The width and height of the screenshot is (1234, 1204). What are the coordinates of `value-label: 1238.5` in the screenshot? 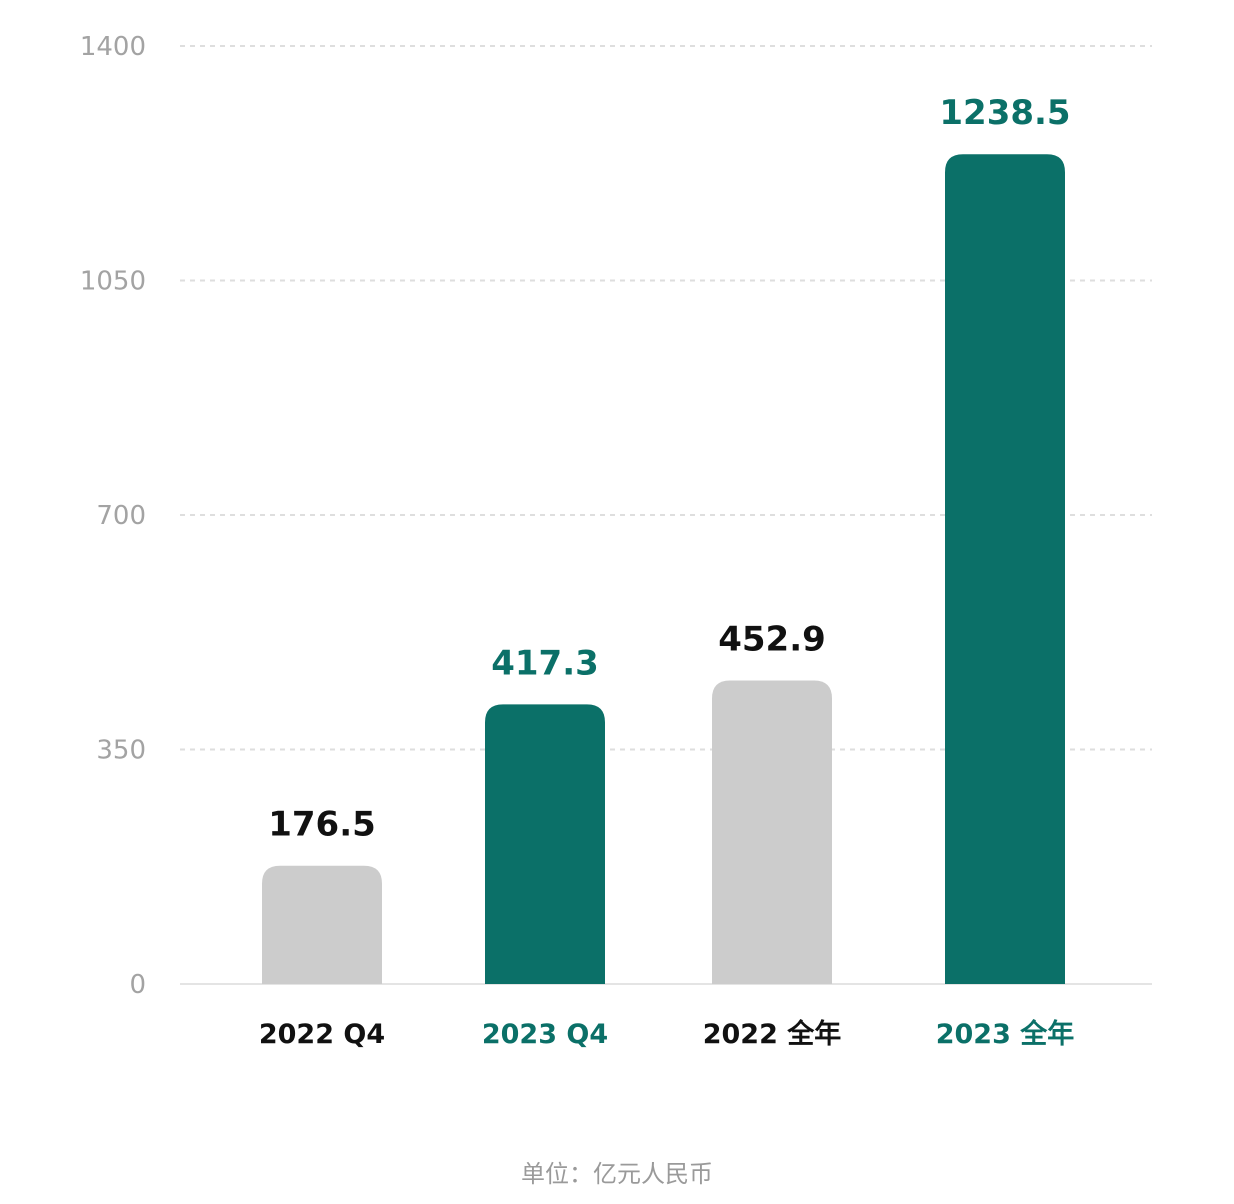 It's located at (1004, 113).